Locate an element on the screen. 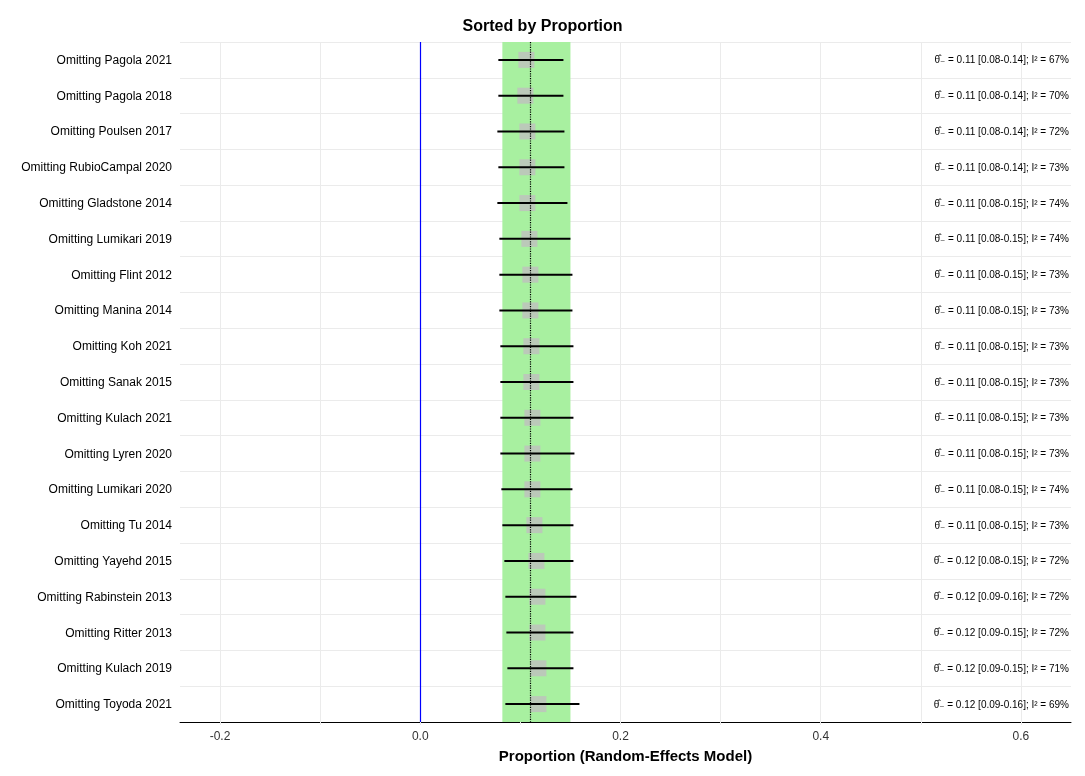 The width and height of the screenshot is (1085, 776). annotation: θ̂₋ = 0.12 [0.09-0.15]; I² = 72% is located at coordinates (1001, 633).